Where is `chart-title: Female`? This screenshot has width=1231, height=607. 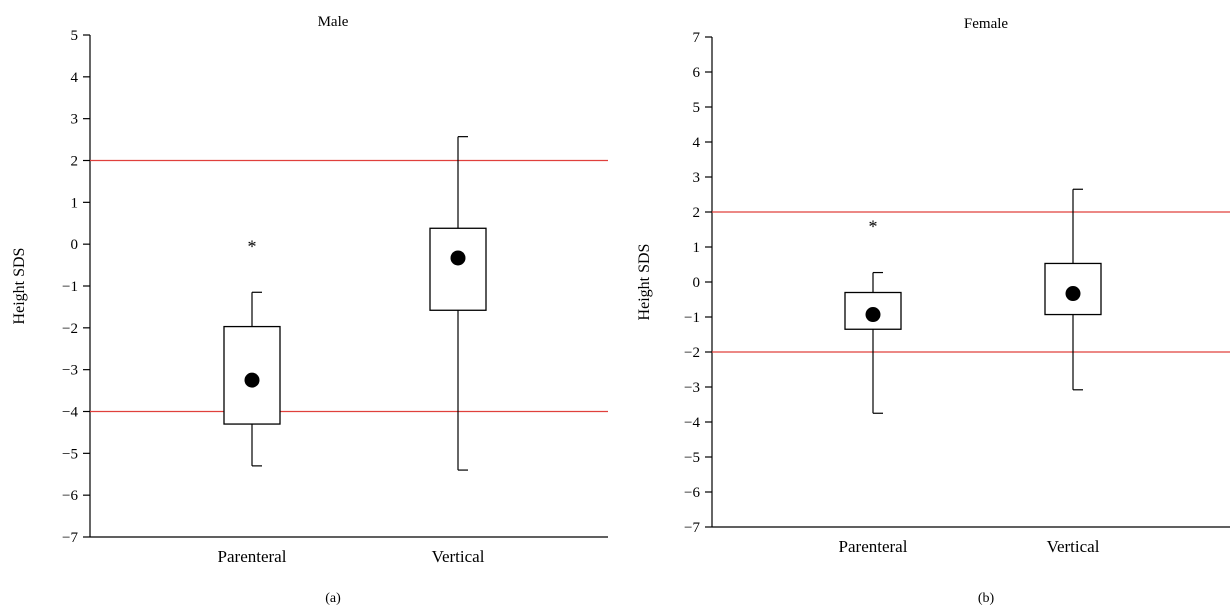
chart-title: Female is located at coordinates (986, 24).